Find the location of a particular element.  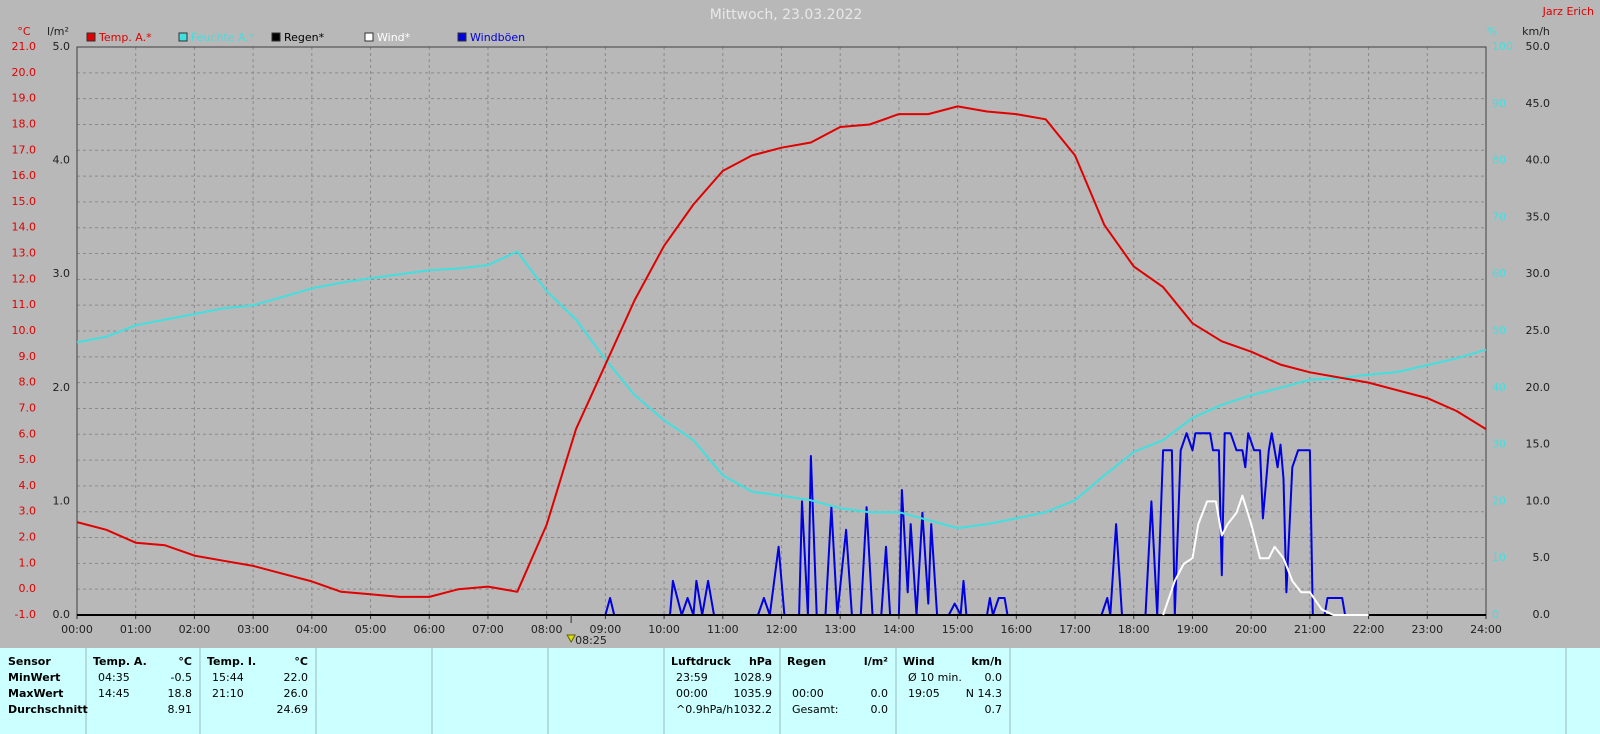

y-tick-label: 21.0 is located at coordinates (24, 46).